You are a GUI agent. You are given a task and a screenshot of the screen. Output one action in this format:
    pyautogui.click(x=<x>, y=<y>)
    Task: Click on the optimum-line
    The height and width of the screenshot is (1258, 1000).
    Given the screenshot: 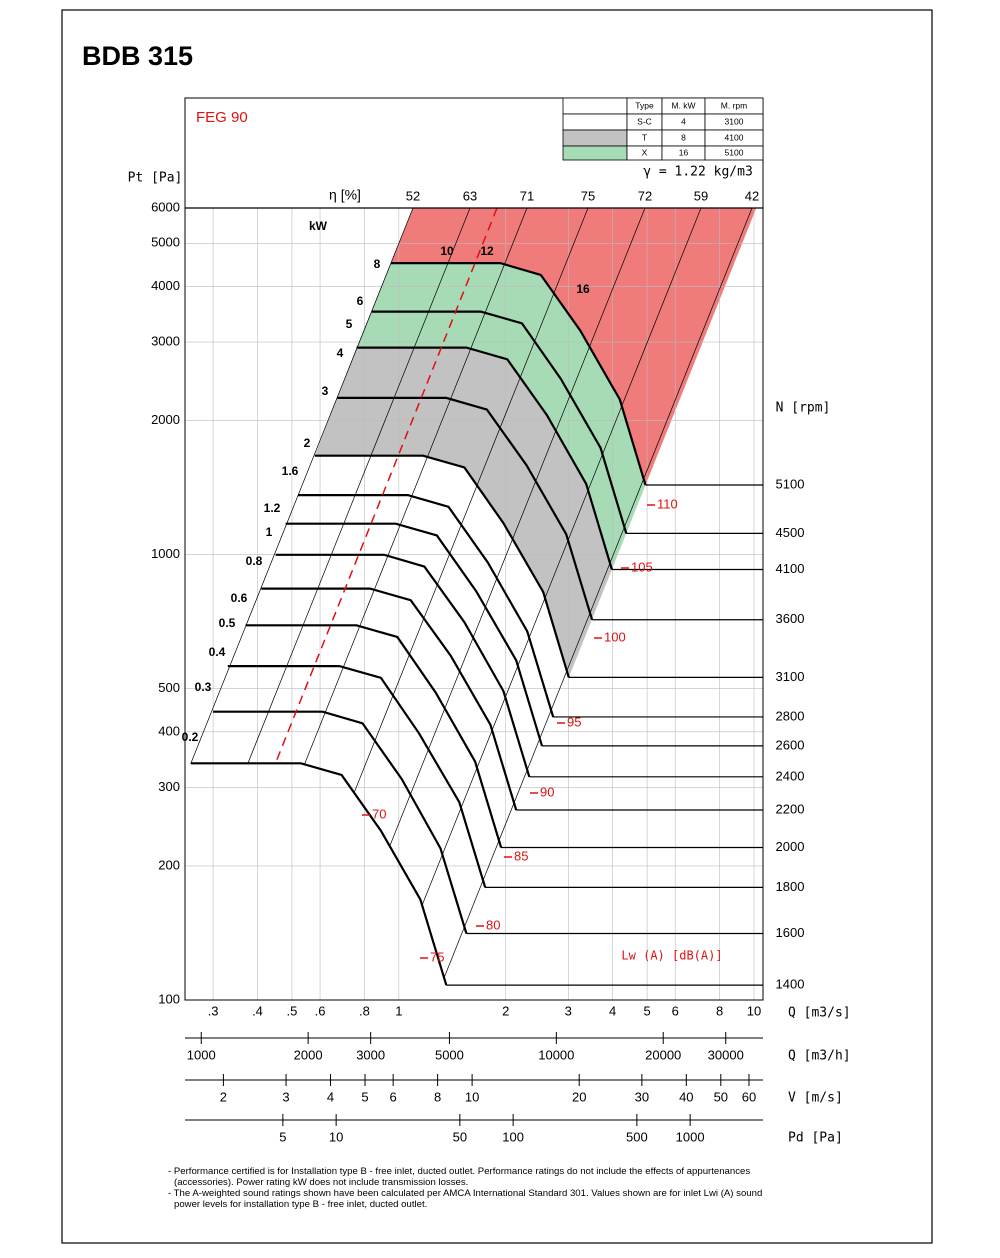 What is the action you would take?
    pyautogui.click(x=386, y=485)
    